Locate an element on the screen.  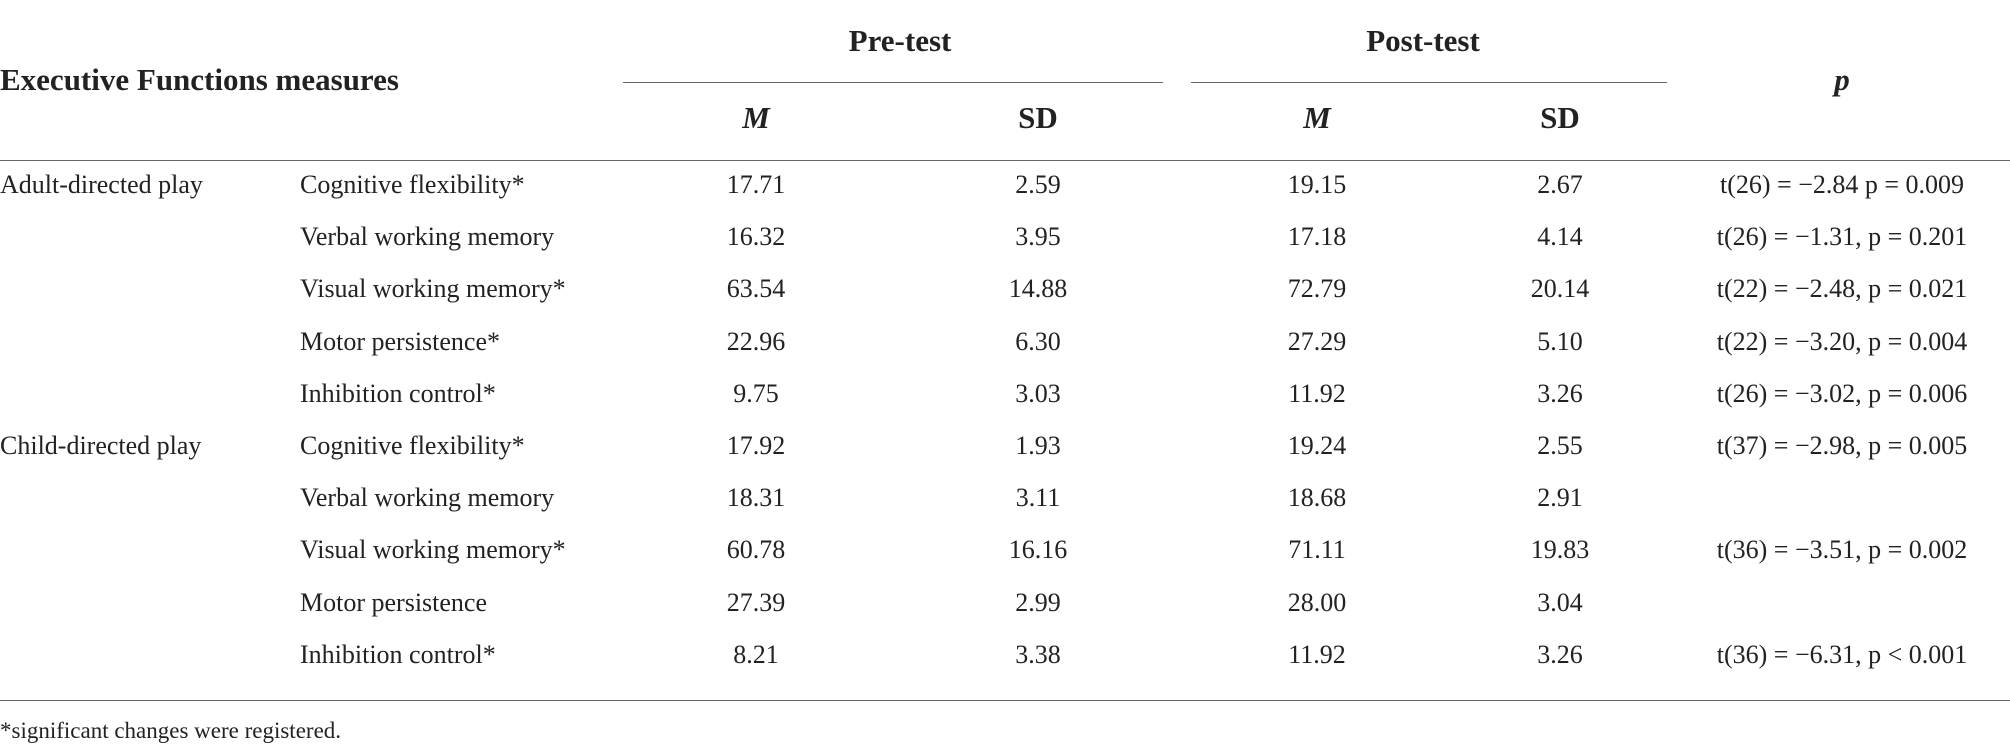
post-sd: 2.55 is located at coordinates (1560, 445).